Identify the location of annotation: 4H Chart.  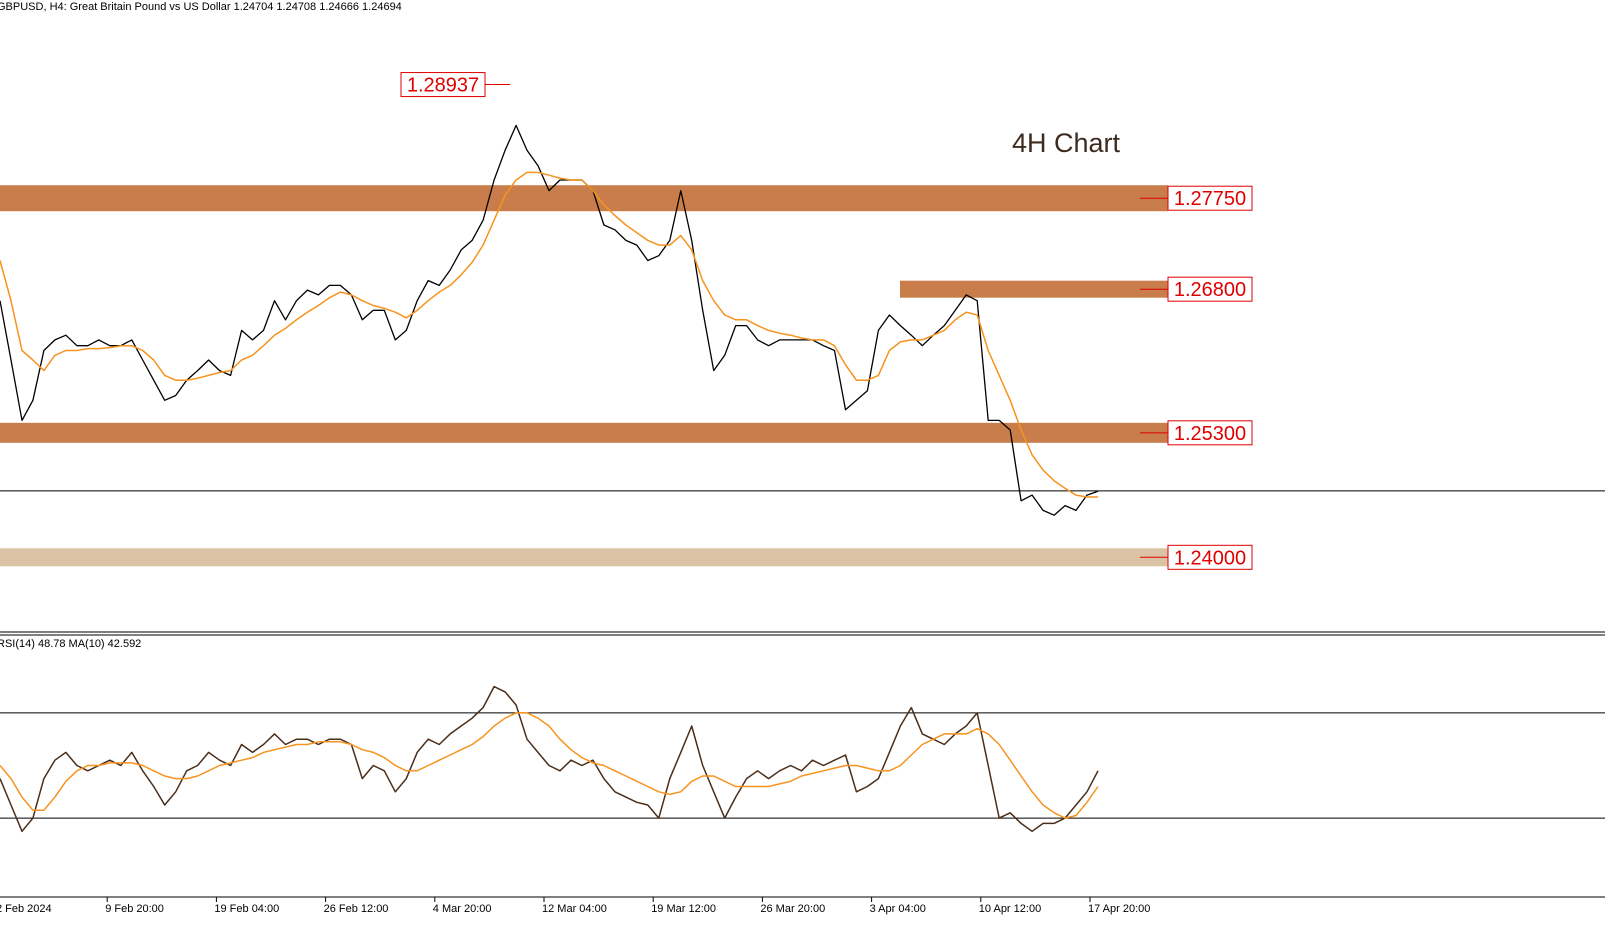
(1066, 143).